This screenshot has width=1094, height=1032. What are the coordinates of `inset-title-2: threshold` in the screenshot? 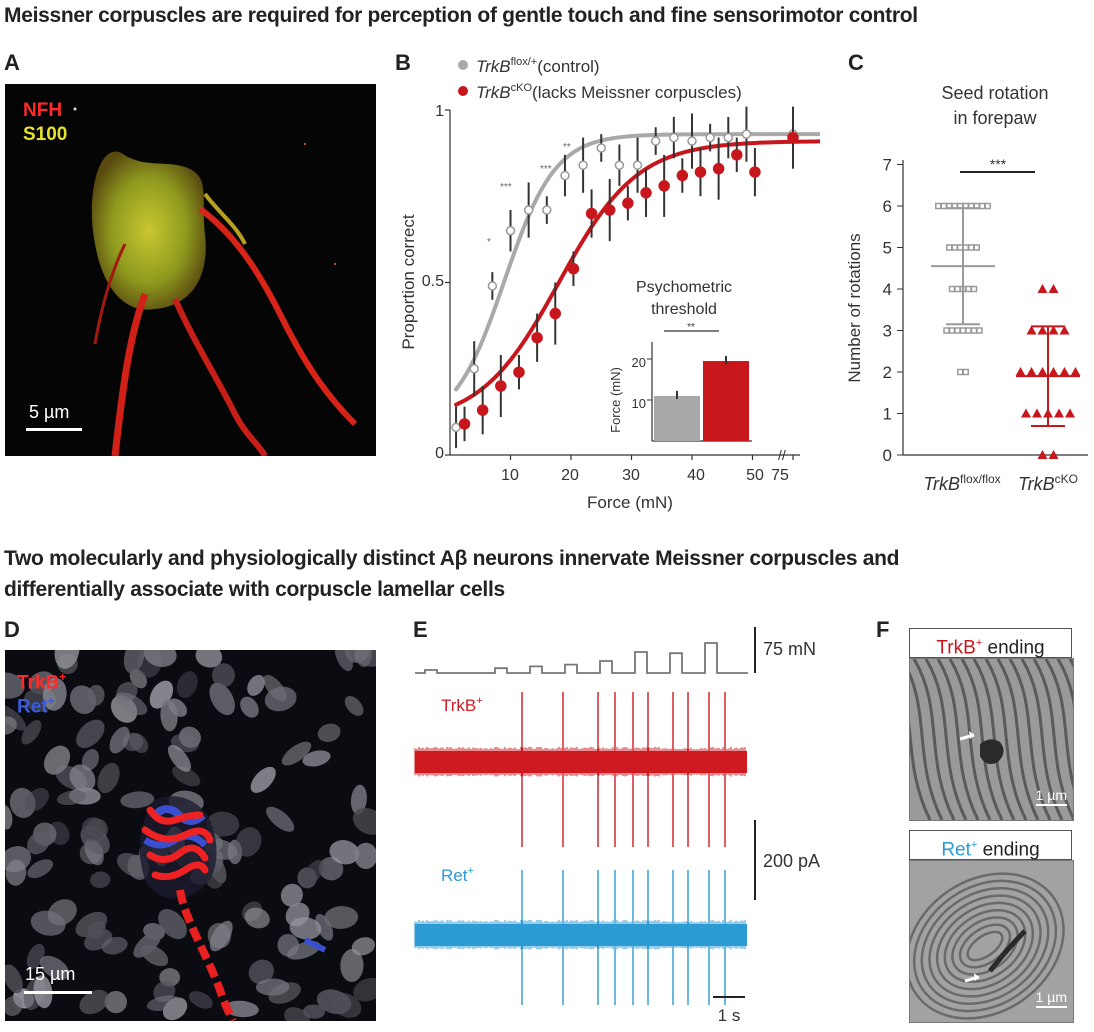 It's located at (684, 309).